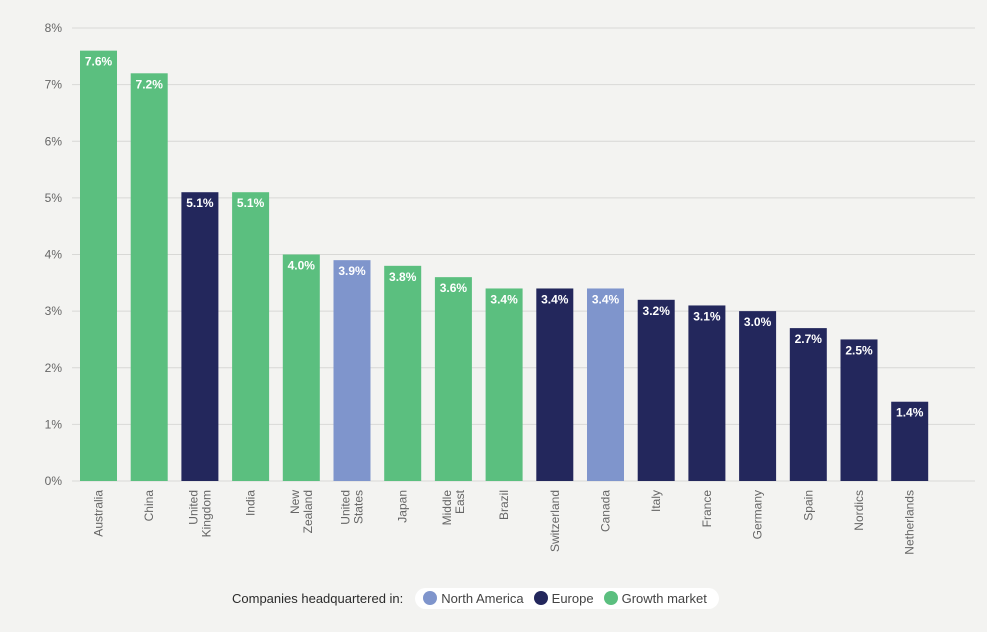 The image size is (987, 632). Describe the element at coordinates (99, 62) in the screenshot. I see `bar-value-label: 7.6%` at that location.